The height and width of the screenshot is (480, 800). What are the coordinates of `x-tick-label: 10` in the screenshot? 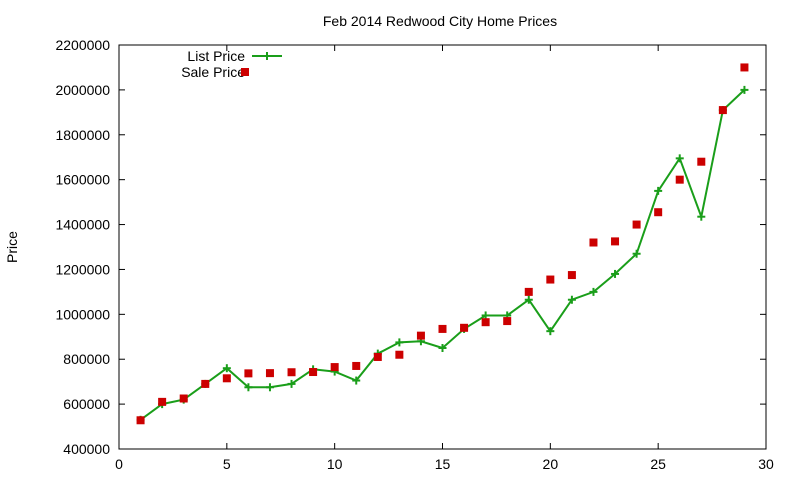 It's located at (335, 464).